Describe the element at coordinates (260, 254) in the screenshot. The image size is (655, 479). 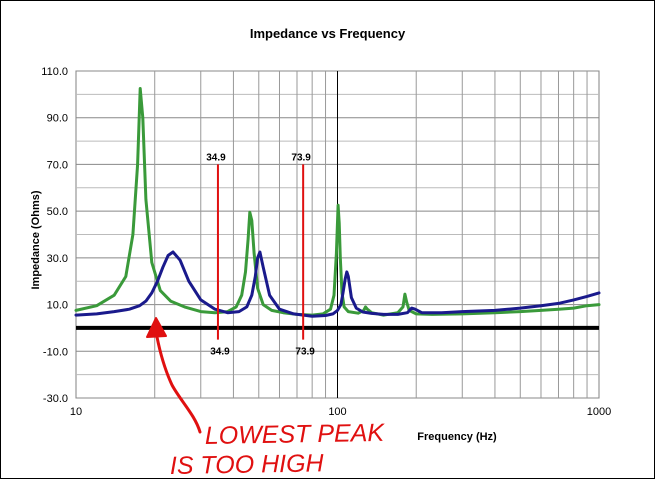
I see `marker-group: 34.9 34.9 73.9 73.9` at that location.